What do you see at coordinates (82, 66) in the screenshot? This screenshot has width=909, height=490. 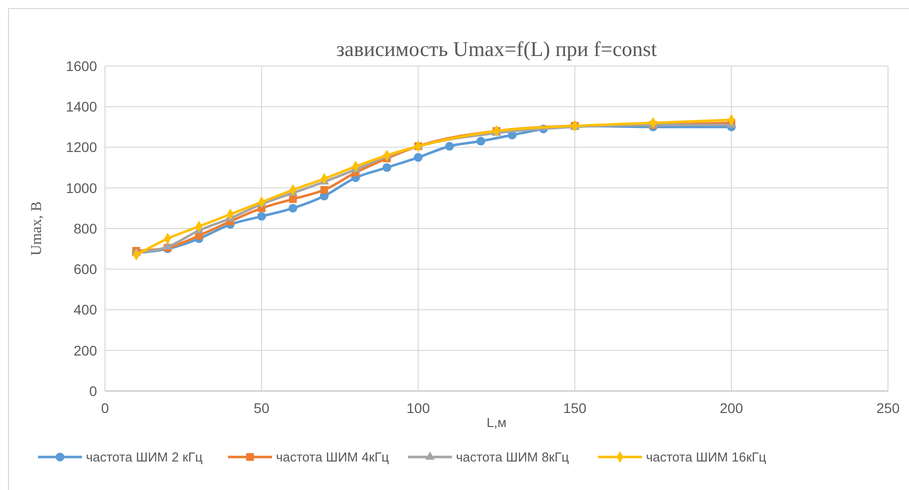 I see `y-tick-label: 1600` at bounding box center [82, 66].